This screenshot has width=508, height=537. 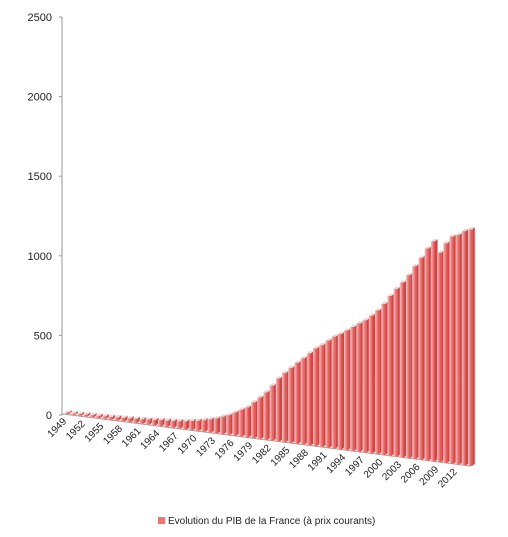 What do you see at coordinates (43, 336) in the screenshot?
I see `y-tick-label: 500` at bounding box center [43, 336].